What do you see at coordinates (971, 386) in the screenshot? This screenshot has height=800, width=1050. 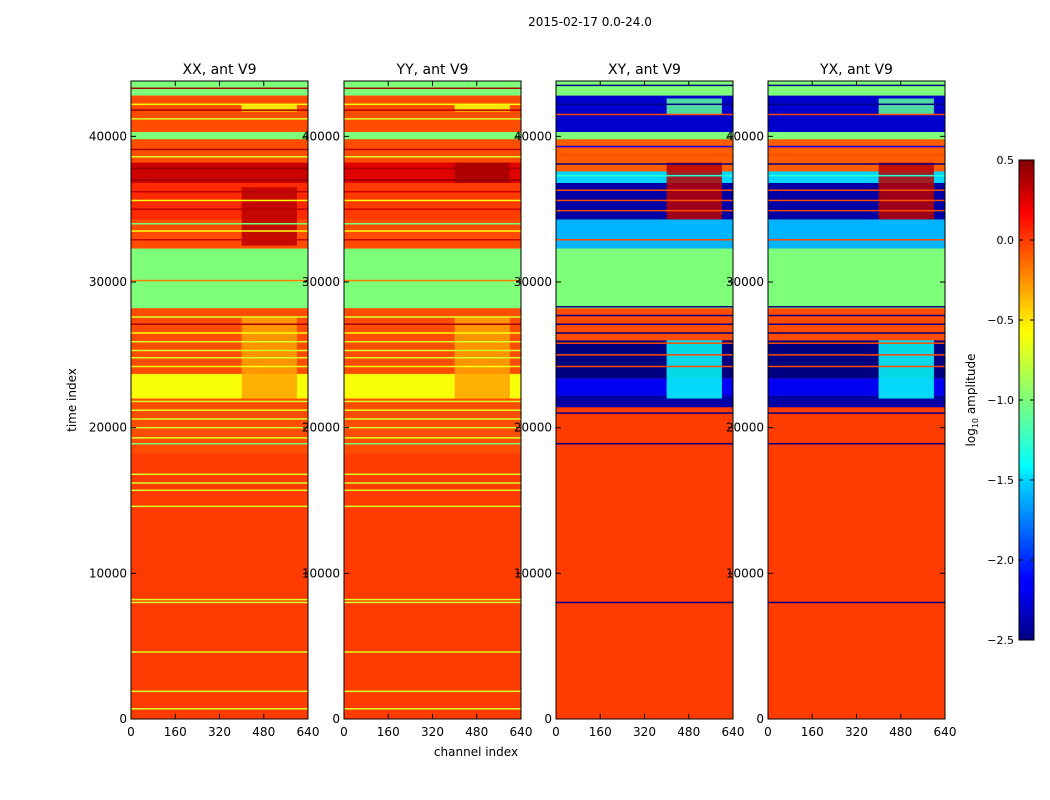 I see `colorbar-label-suffix: amplitude` at bounding box center [971, 386].